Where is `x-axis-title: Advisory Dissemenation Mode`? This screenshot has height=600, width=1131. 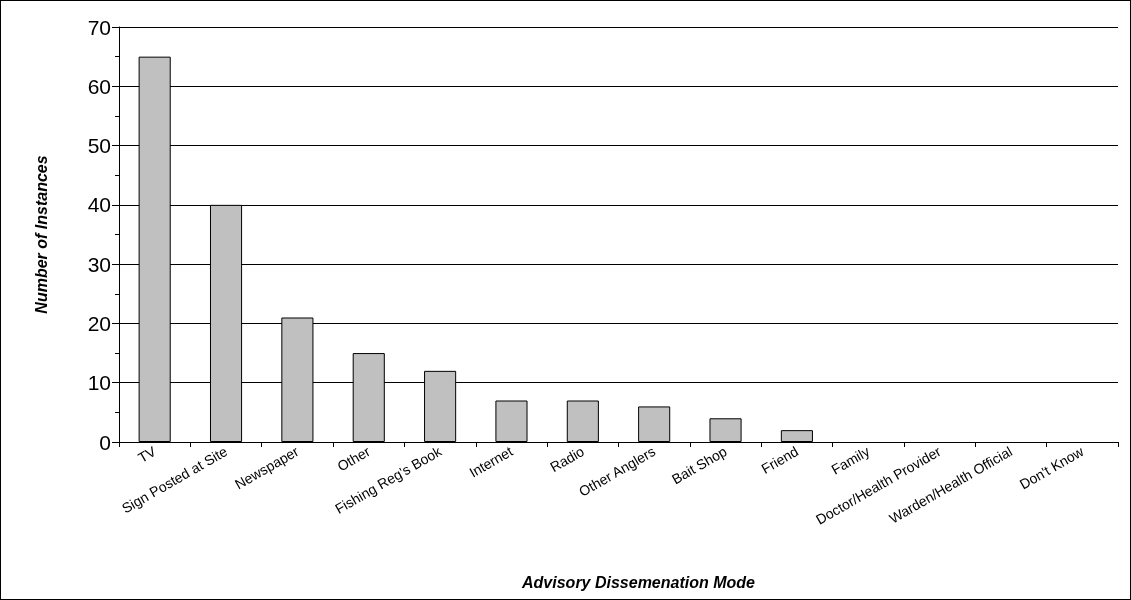
x-axis-title: Advisory Dissemenation Mode is located at coordinates (638, 582).